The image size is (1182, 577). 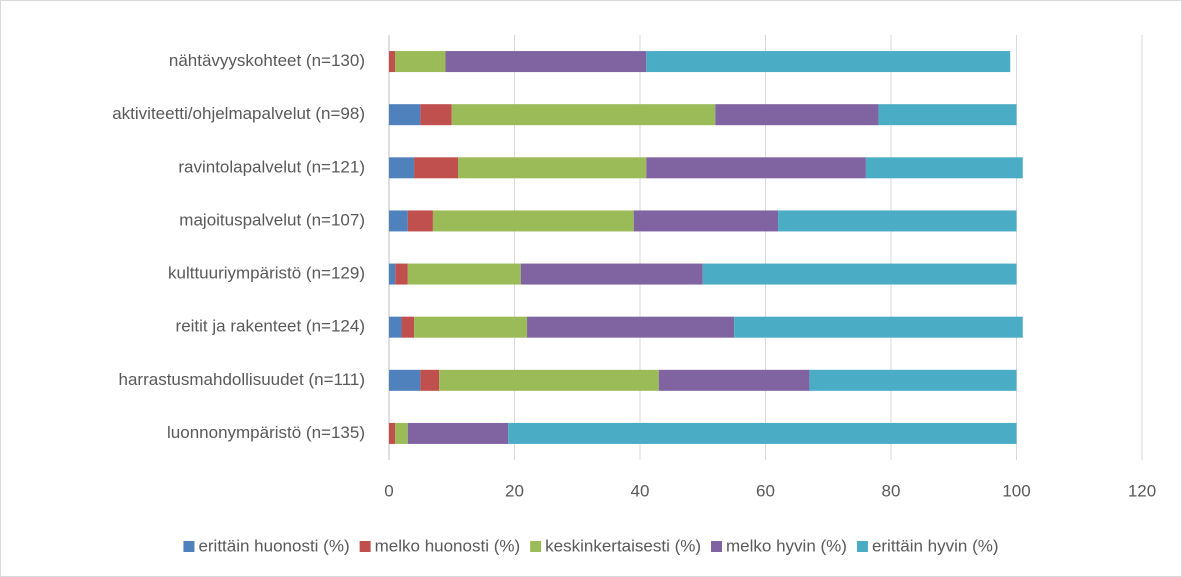 What do you see at coordinates (388, 490) in the screenshot?
I see `x-tick-label: 0` at bounding box center [388, 490].